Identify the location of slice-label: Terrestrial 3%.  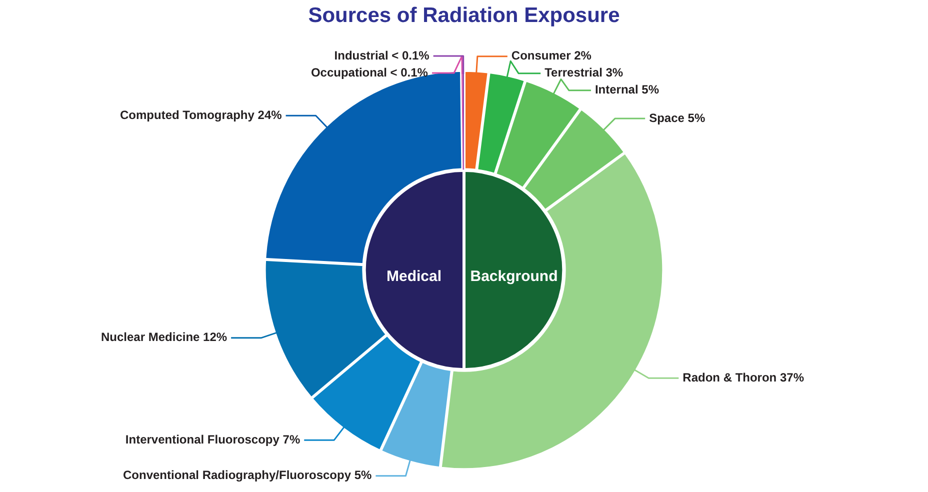
(584, 73).